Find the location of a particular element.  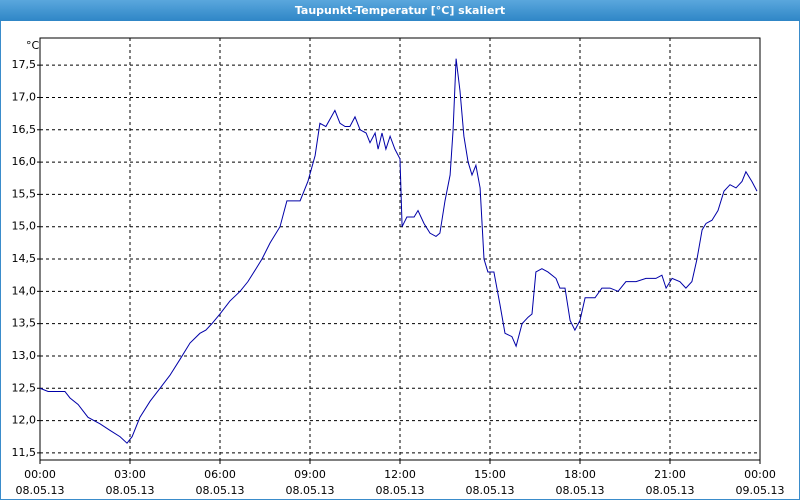

y-tick-label: 17,5 is located at coordinates (24, 64).